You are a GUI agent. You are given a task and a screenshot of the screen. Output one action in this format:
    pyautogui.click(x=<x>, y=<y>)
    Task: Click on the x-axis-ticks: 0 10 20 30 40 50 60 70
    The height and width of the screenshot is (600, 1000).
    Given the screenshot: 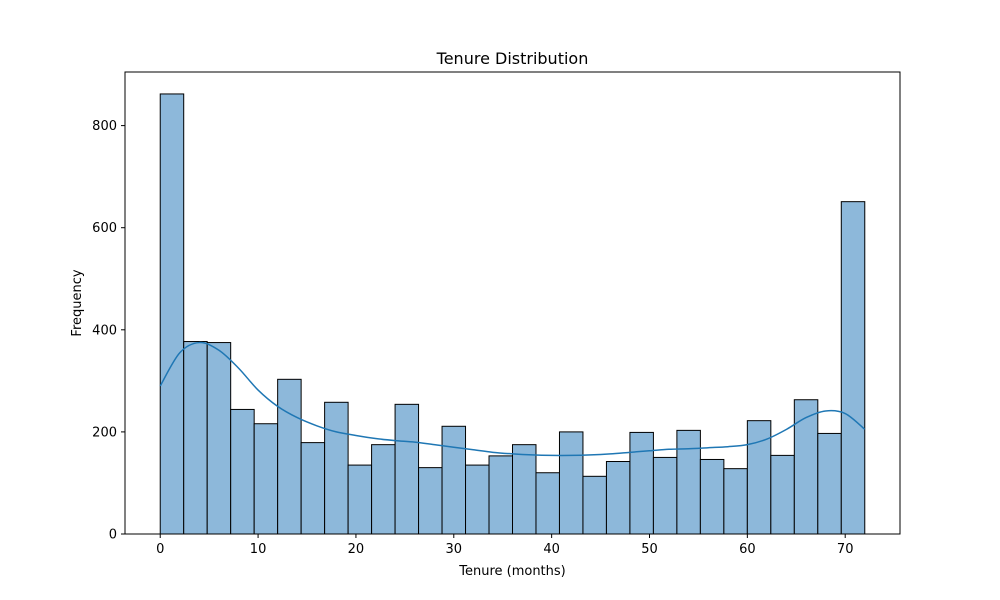 What is the action you would take?
    pyautogui.click(x=504, y=545)
    